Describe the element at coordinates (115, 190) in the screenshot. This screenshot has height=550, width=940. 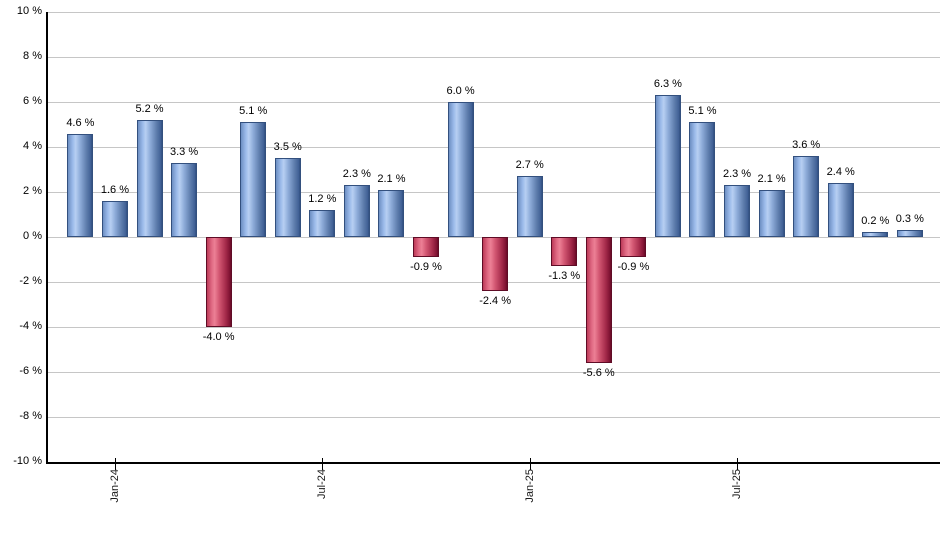
I see `bar-value-label: 1.6 %` at that location.